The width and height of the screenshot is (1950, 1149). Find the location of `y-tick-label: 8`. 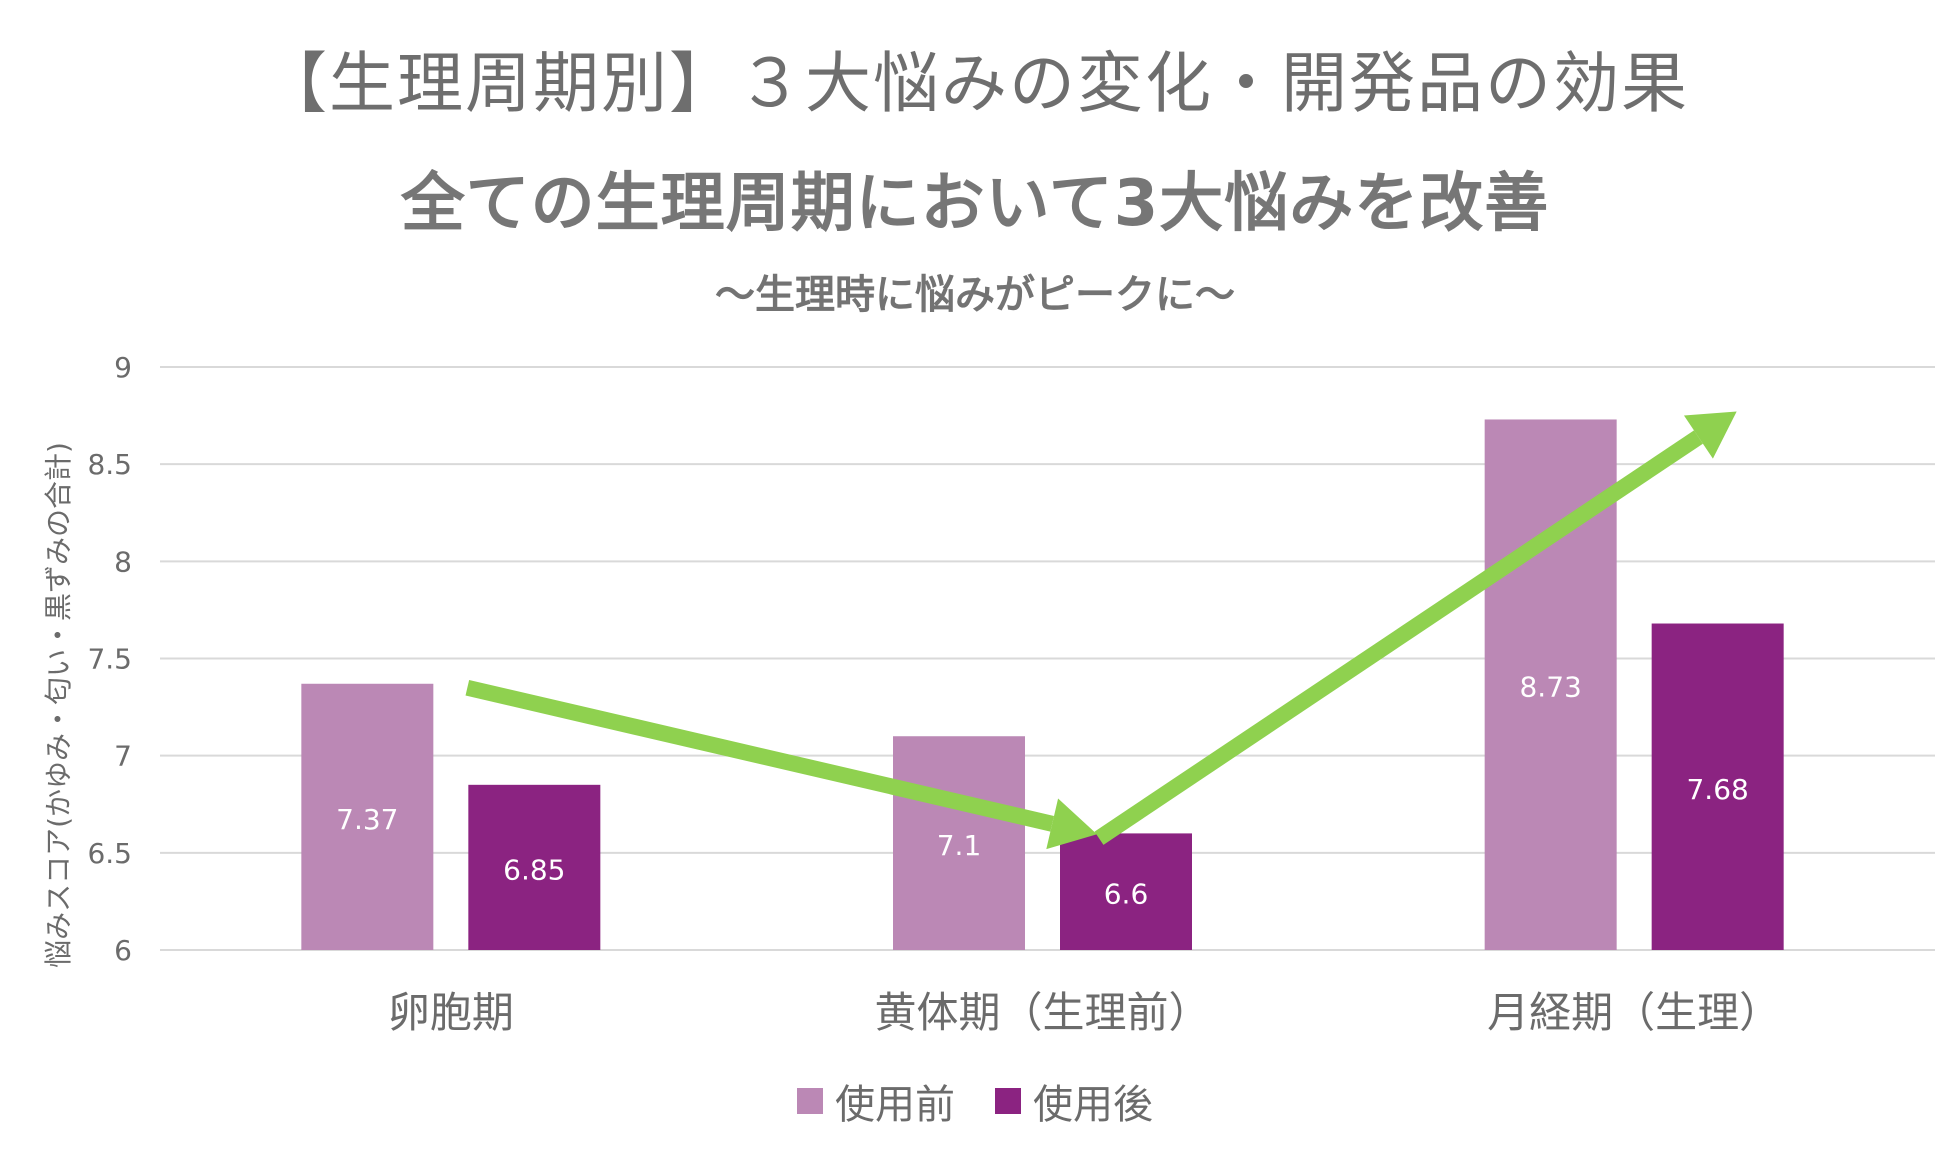

y-tick-label: 8 is located at coordinates (123, 561).